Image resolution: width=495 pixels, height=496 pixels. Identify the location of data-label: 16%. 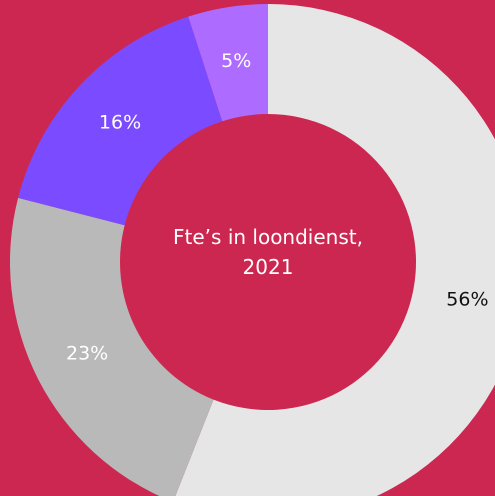
(120, 123).